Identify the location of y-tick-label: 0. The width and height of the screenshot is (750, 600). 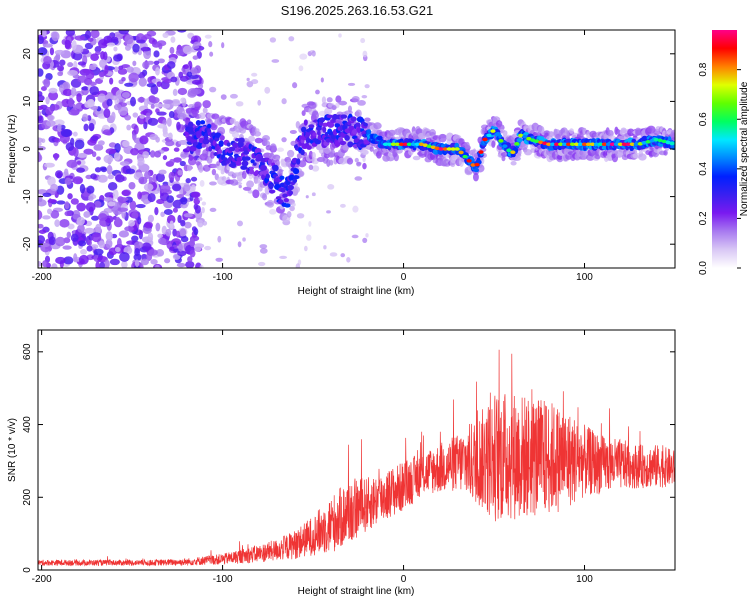
(27, 570).